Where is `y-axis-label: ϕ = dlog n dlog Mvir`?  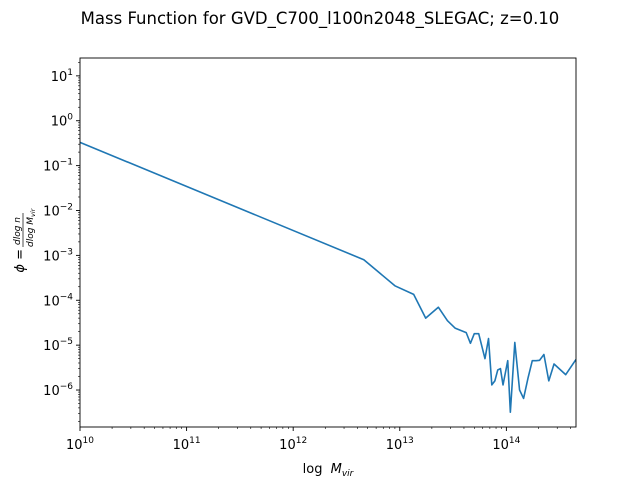
y-axis-label: ϕ = dlog n dlog Mvir is located at coordinates (25, 239).